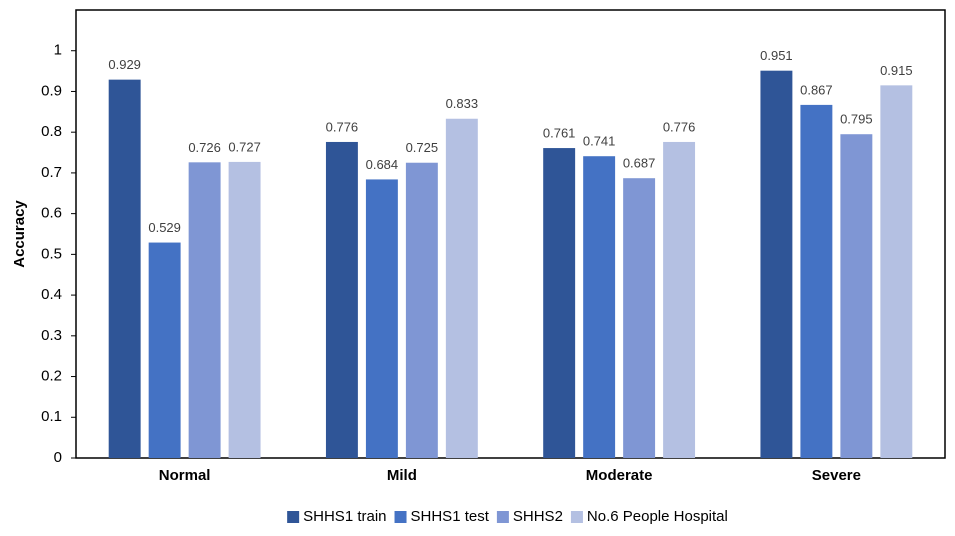 The image size is (955, 536). I want to click on data-label: 0.725, so click(422, 147).